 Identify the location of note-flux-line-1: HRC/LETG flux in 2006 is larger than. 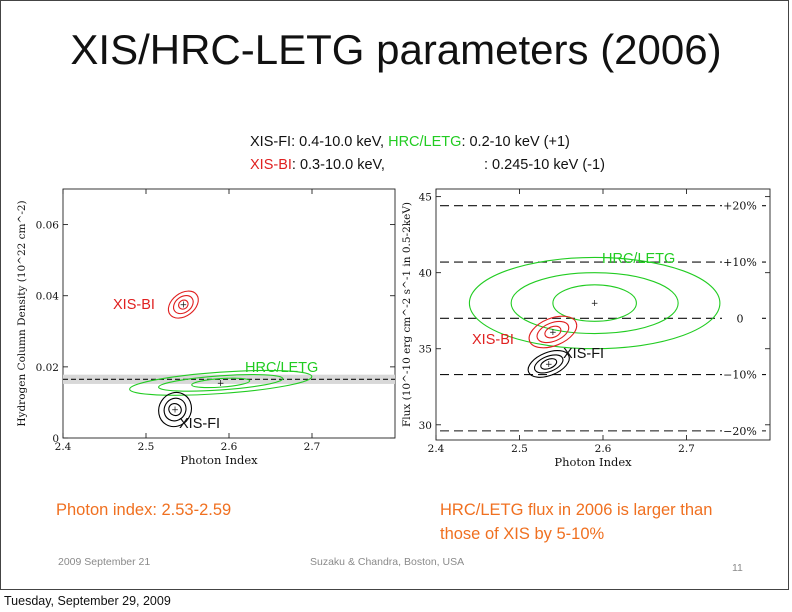
(576, 510).